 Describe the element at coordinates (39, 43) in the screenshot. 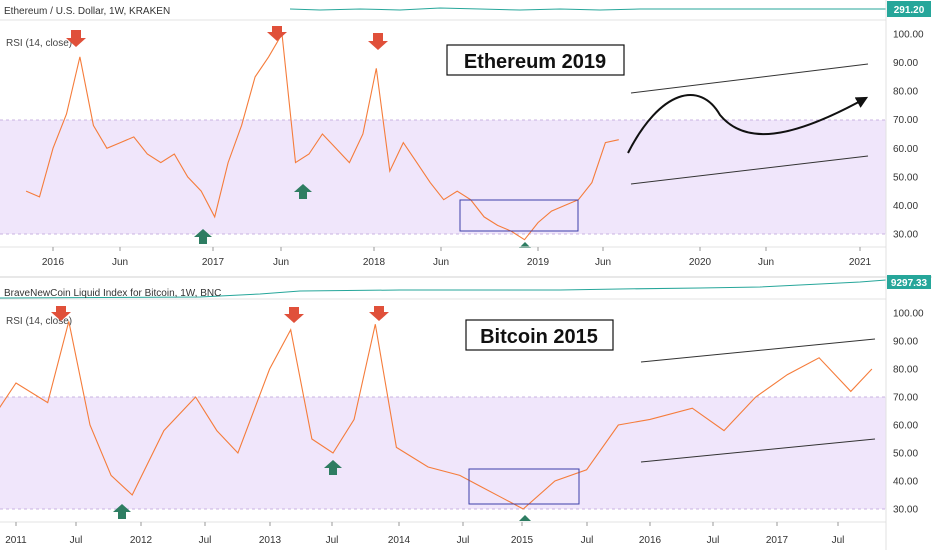

I see `eth-rsi-title: RSI (14, close)` at that location.